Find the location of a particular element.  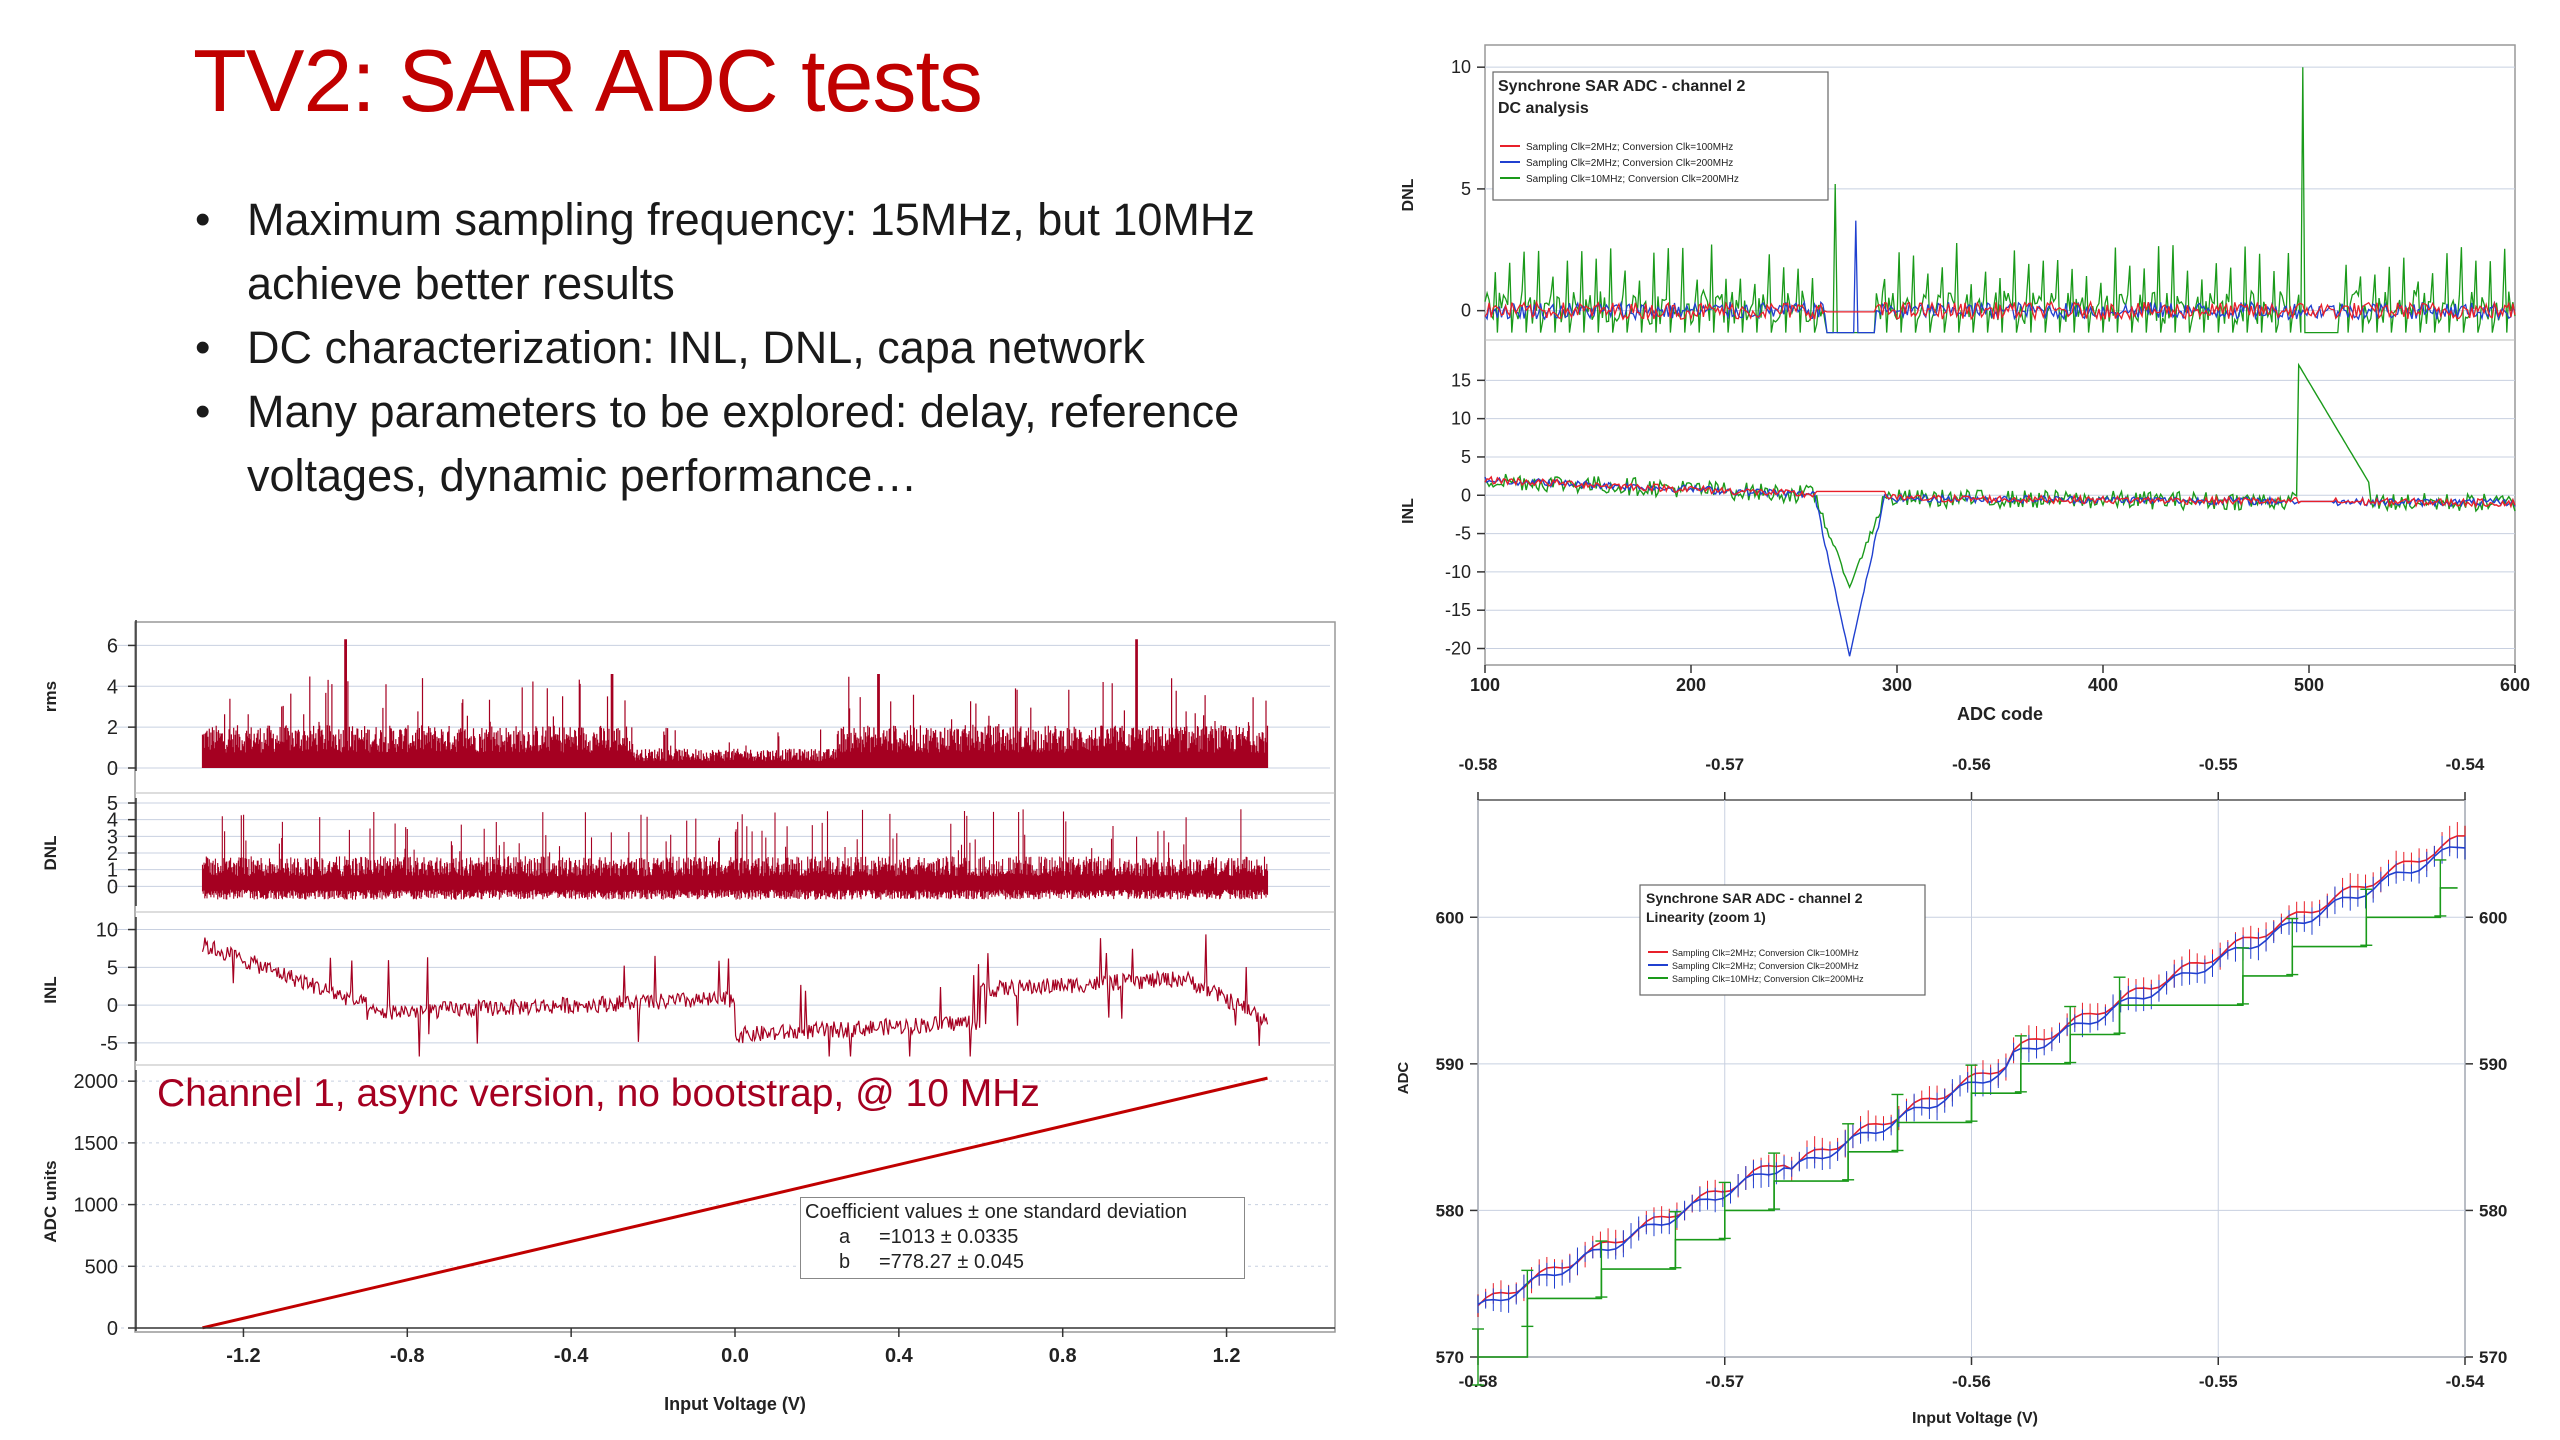

y-tick-label: 1000 is located at coordinates (96, 1206).